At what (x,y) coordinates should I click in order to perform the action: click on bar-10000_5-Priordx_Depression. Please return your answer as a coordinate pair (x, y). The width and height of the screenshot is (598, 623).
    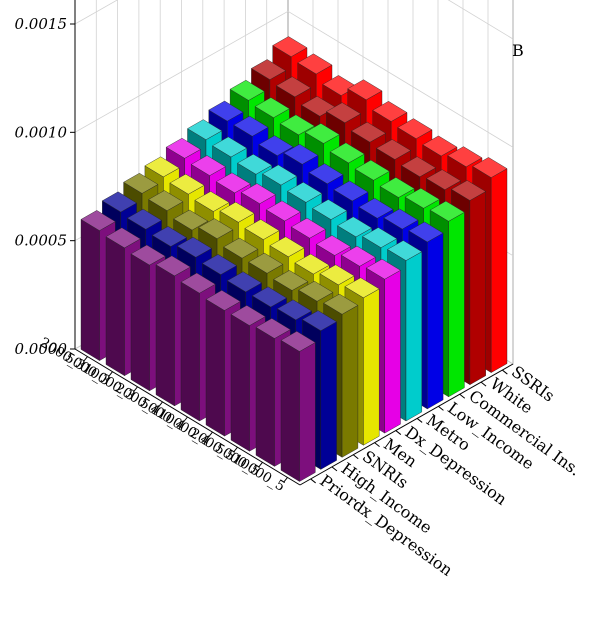
    Looking at the image, I should click on (298, 406).